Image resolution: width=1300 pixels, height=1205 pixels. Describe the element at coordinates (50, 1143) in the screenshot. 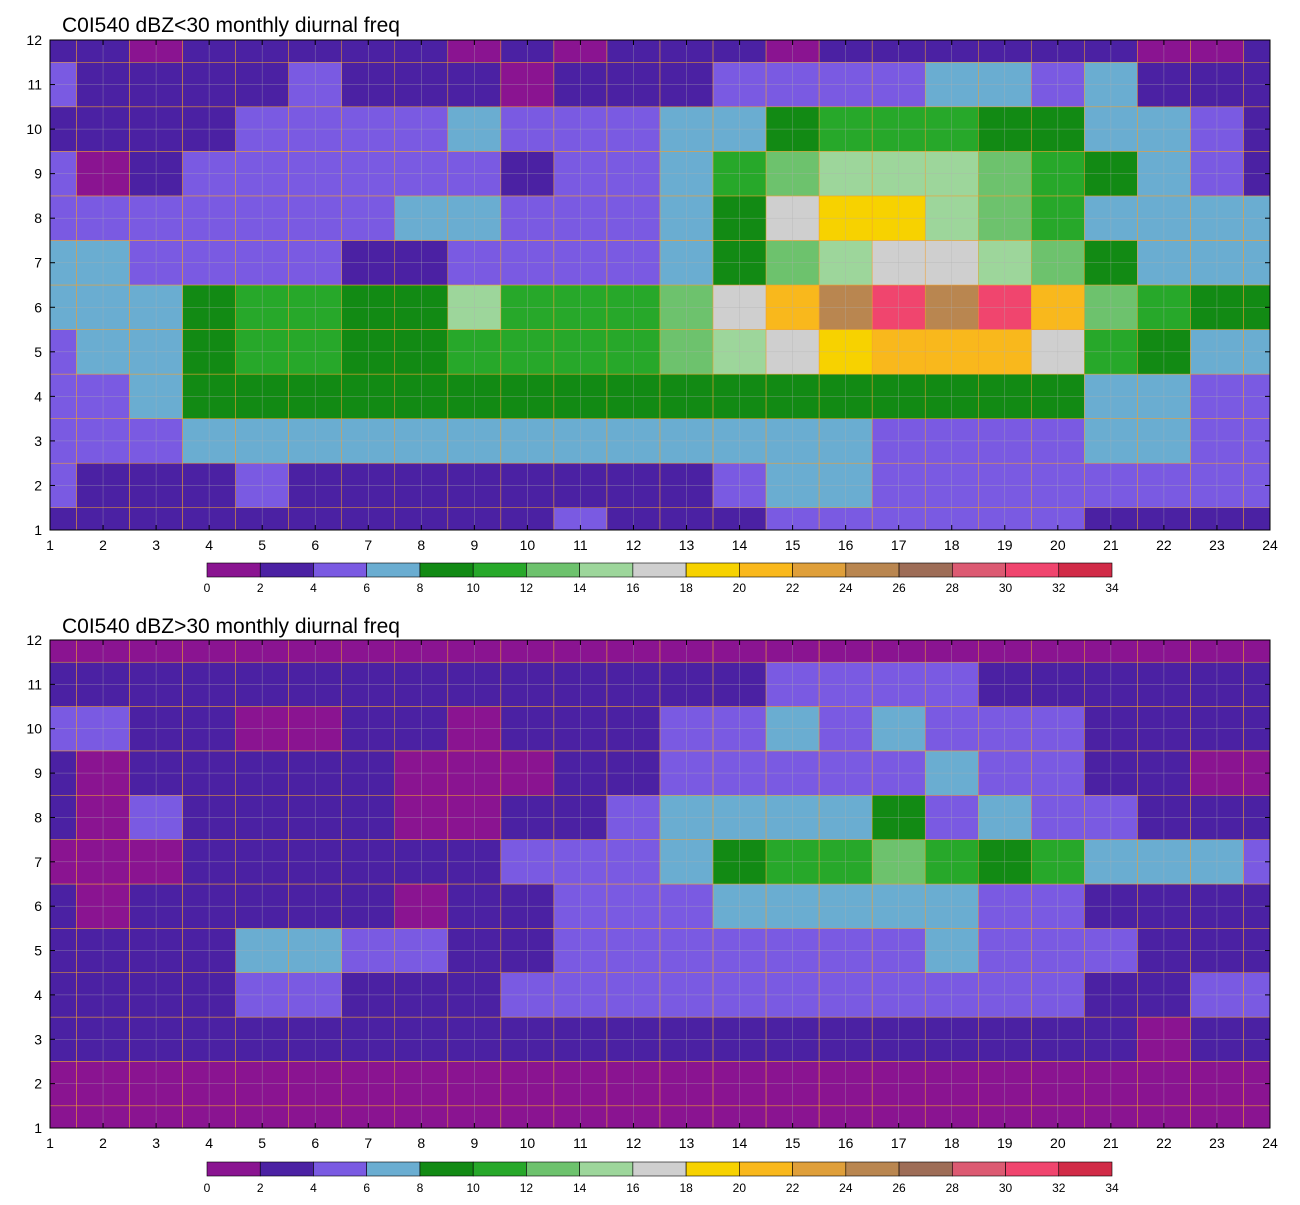

I see `x-tick-label: 1` at that location.